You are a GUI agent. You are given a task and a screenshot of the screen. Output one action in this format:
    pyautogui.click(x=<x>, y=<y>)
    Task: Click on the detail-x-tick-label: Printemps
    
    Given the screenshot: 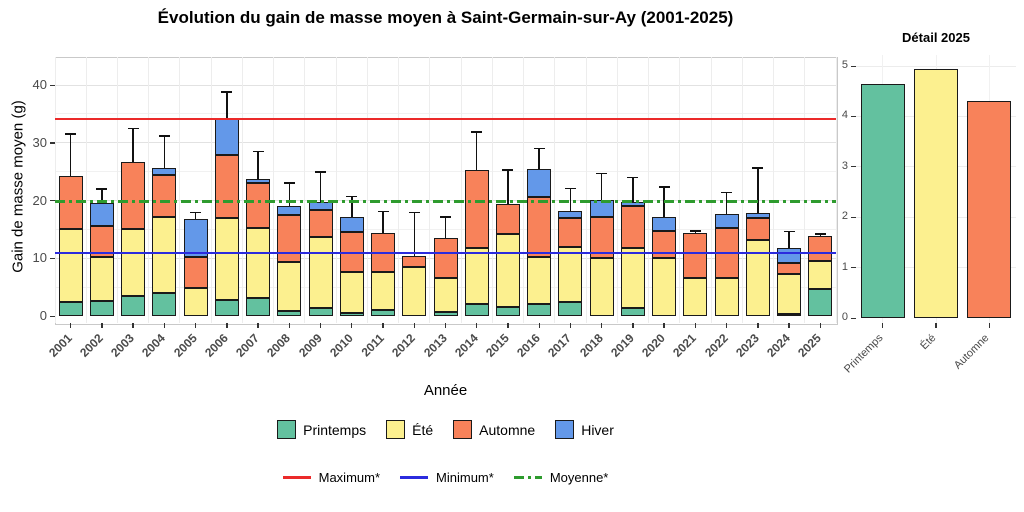 What is the action you would take?
    pyautogui.click(x=863, y=354)
    